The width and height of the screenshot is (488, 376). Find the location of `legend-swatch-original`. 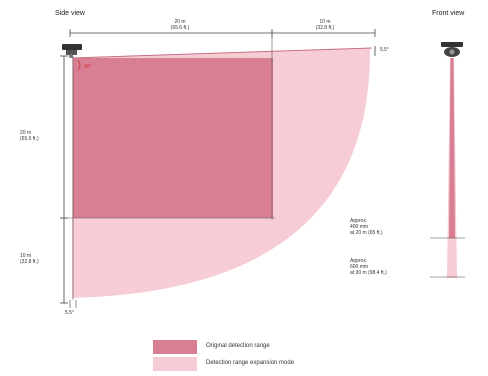

legend-swatch-original is located at coordinates (175, 347).